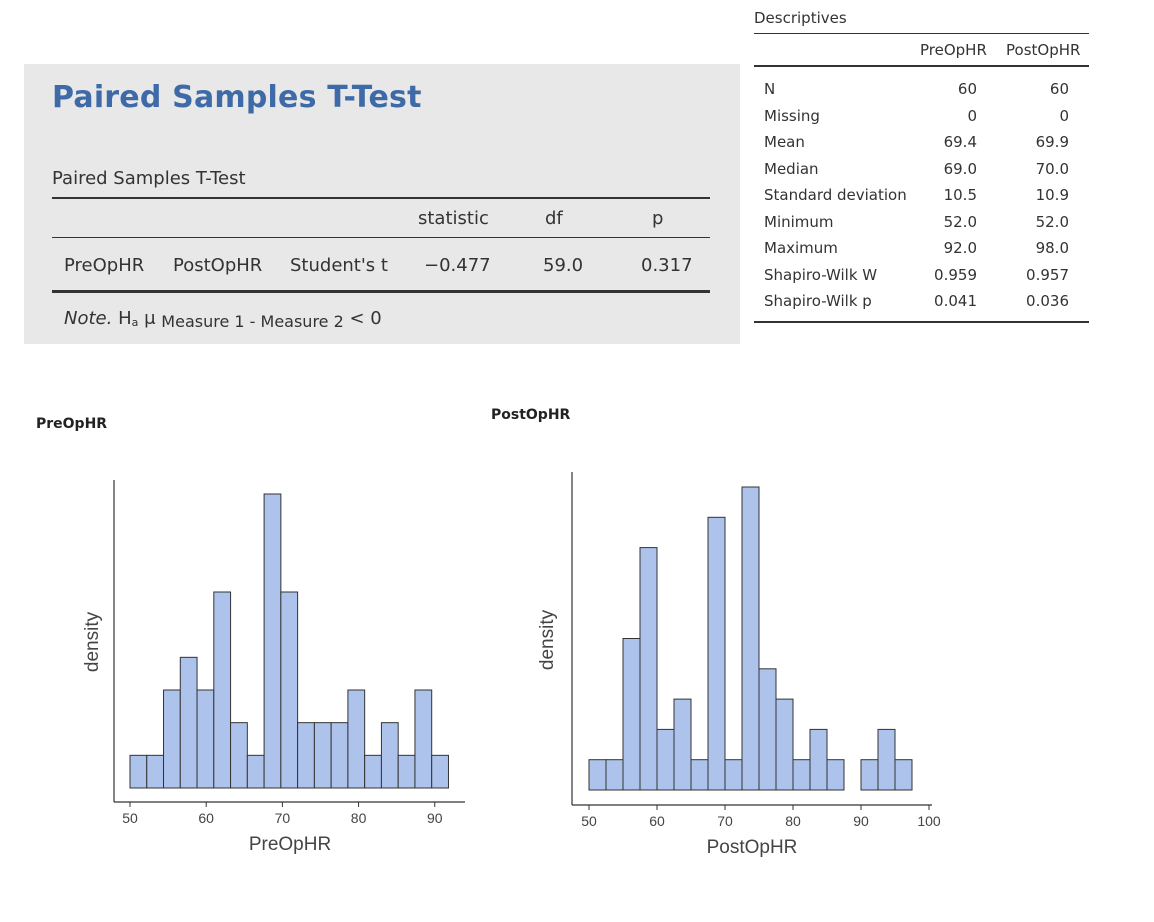 The width and height of the screenshot is (1154, 922). Describe the element at coordinates (359, 818) in the screenshot. I see `x-tick-label: 80` at that location.